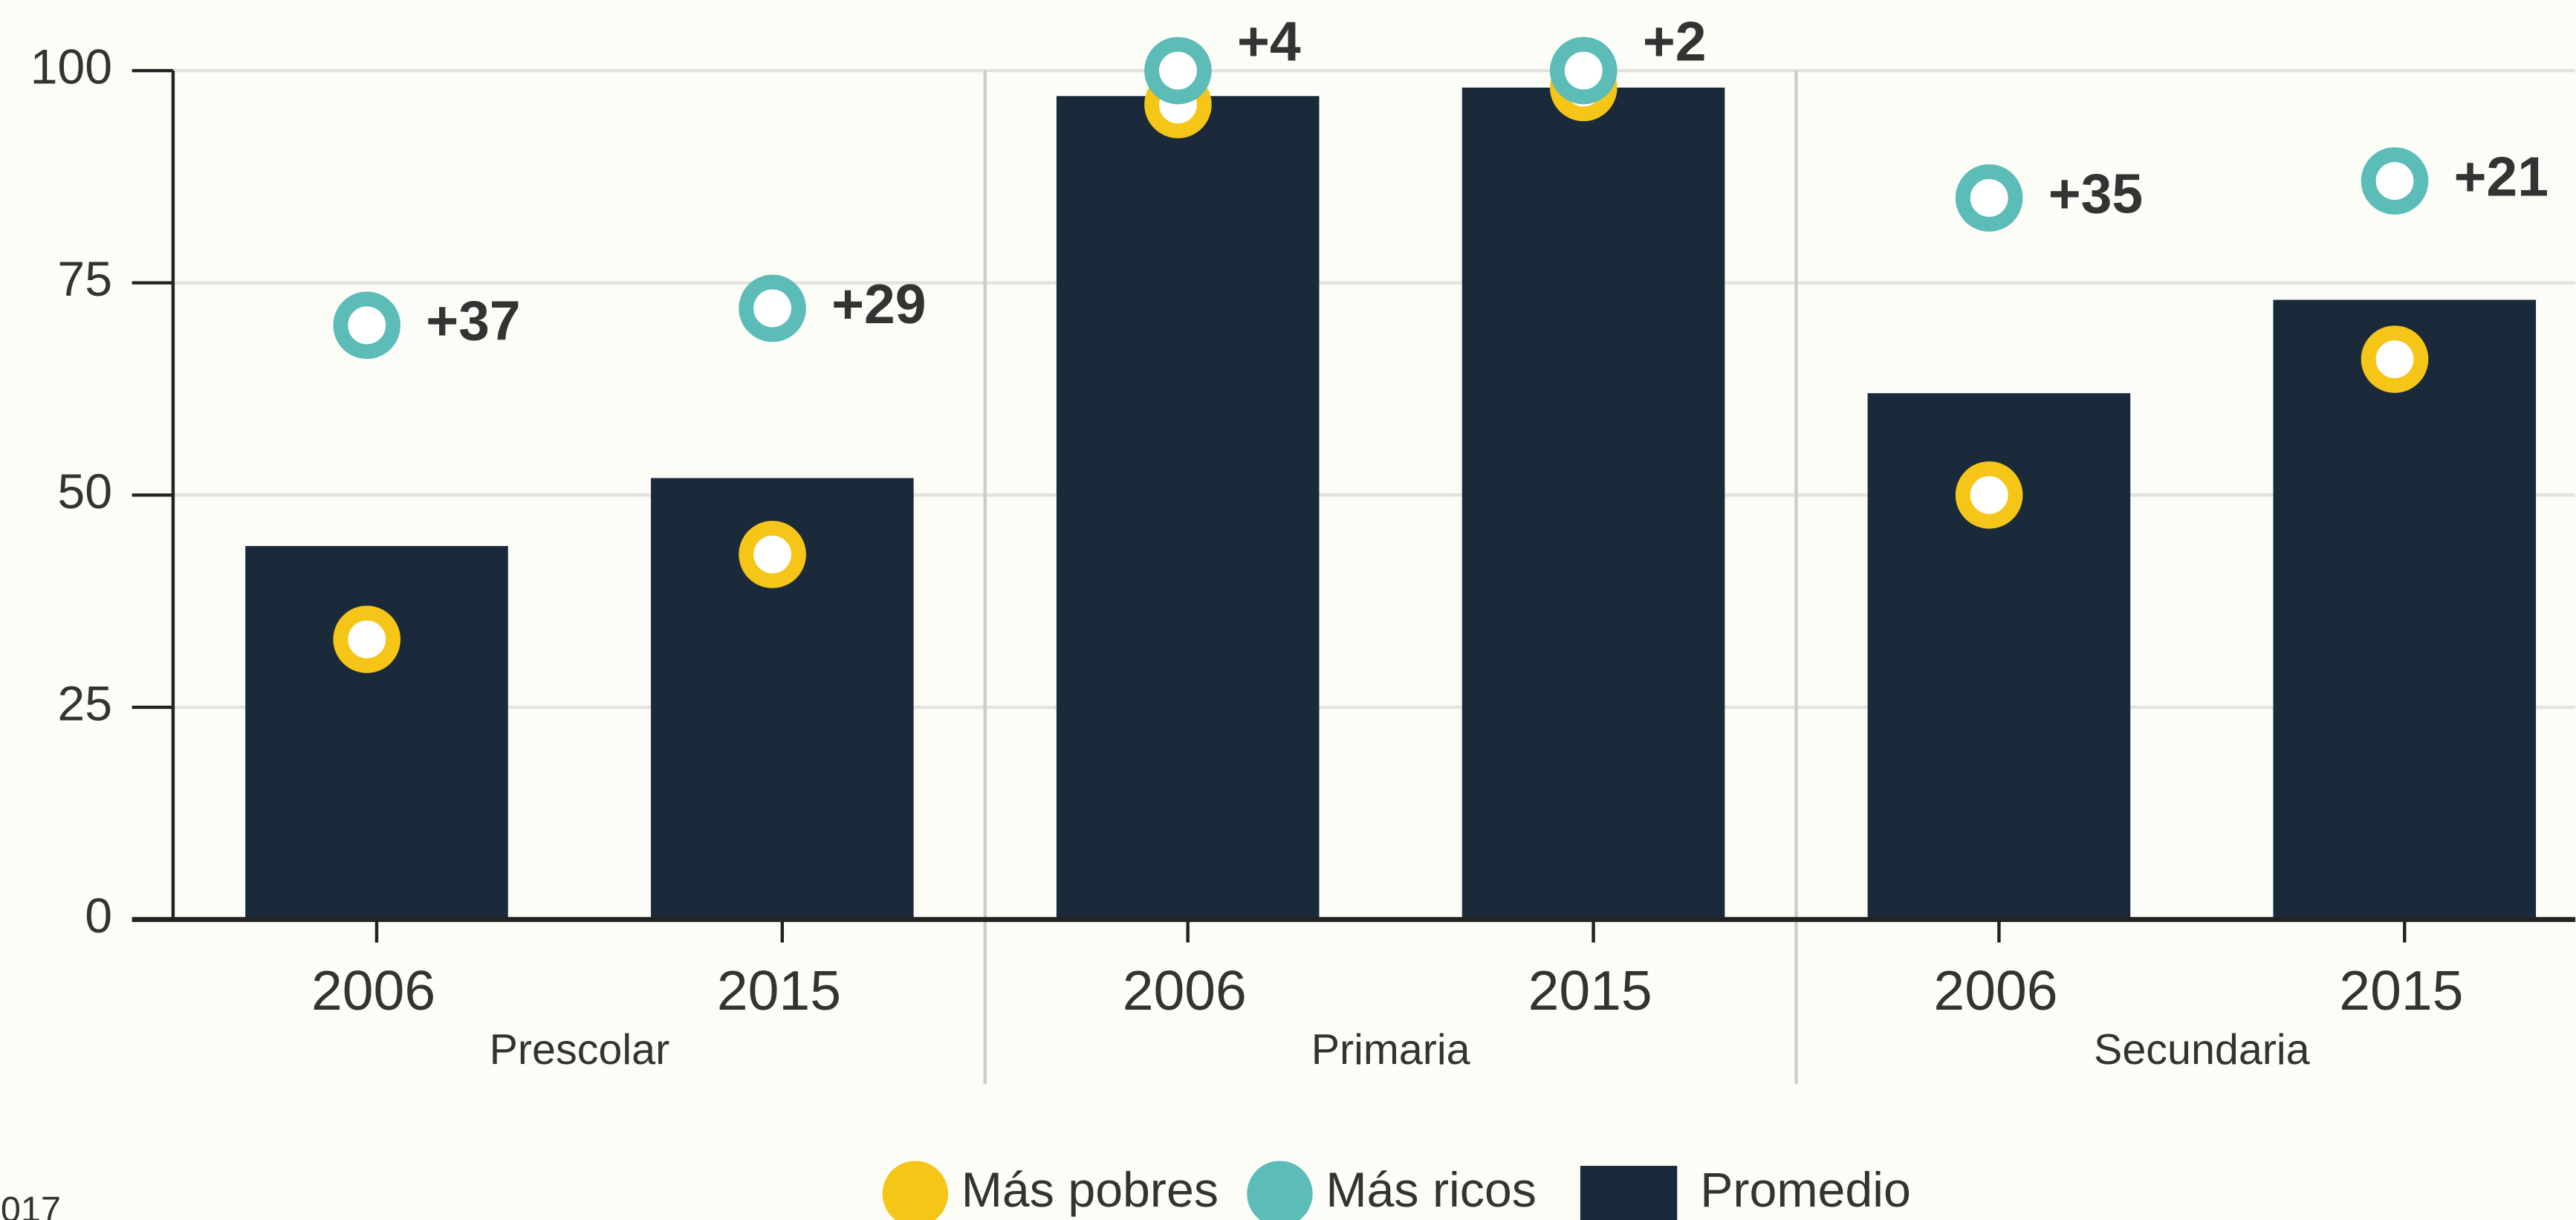 The width and height of the screenshot is (2576, 1220). What do you see at coordinates (2095, 193) in the screenshot?
I see `annotation: +35` at bounding box center [2095, 193].